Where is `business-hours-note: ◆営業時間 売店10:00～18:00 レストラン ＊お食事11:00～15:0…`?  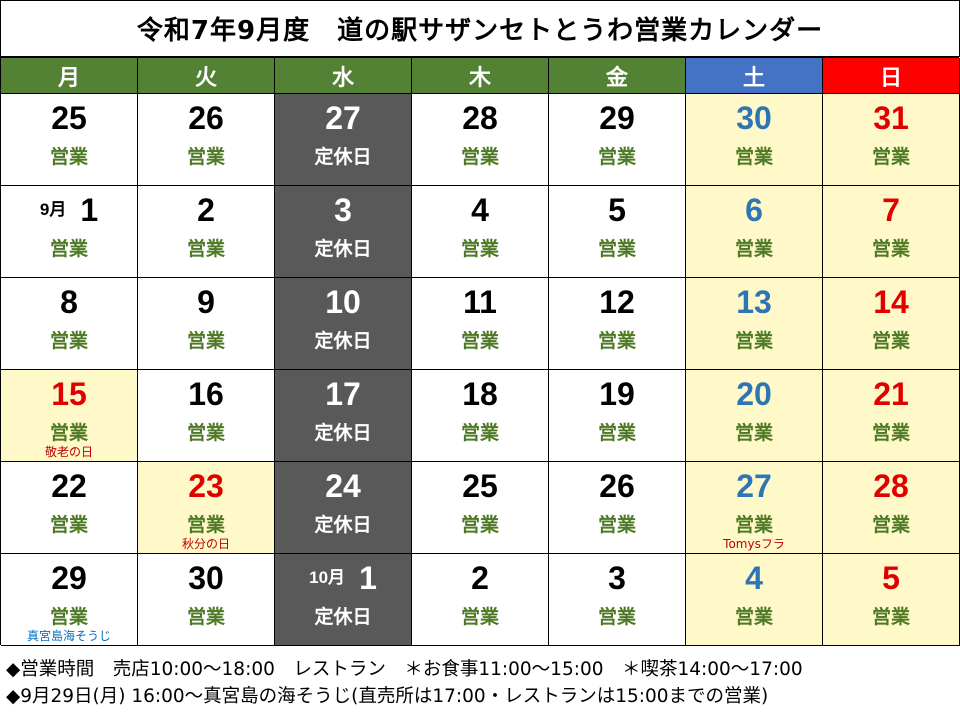 business-hours-note: ◆営業時間 売店10:00～18:00 レストラン ＊お食事11:00～15:0… is located at coordinates (404, 669).